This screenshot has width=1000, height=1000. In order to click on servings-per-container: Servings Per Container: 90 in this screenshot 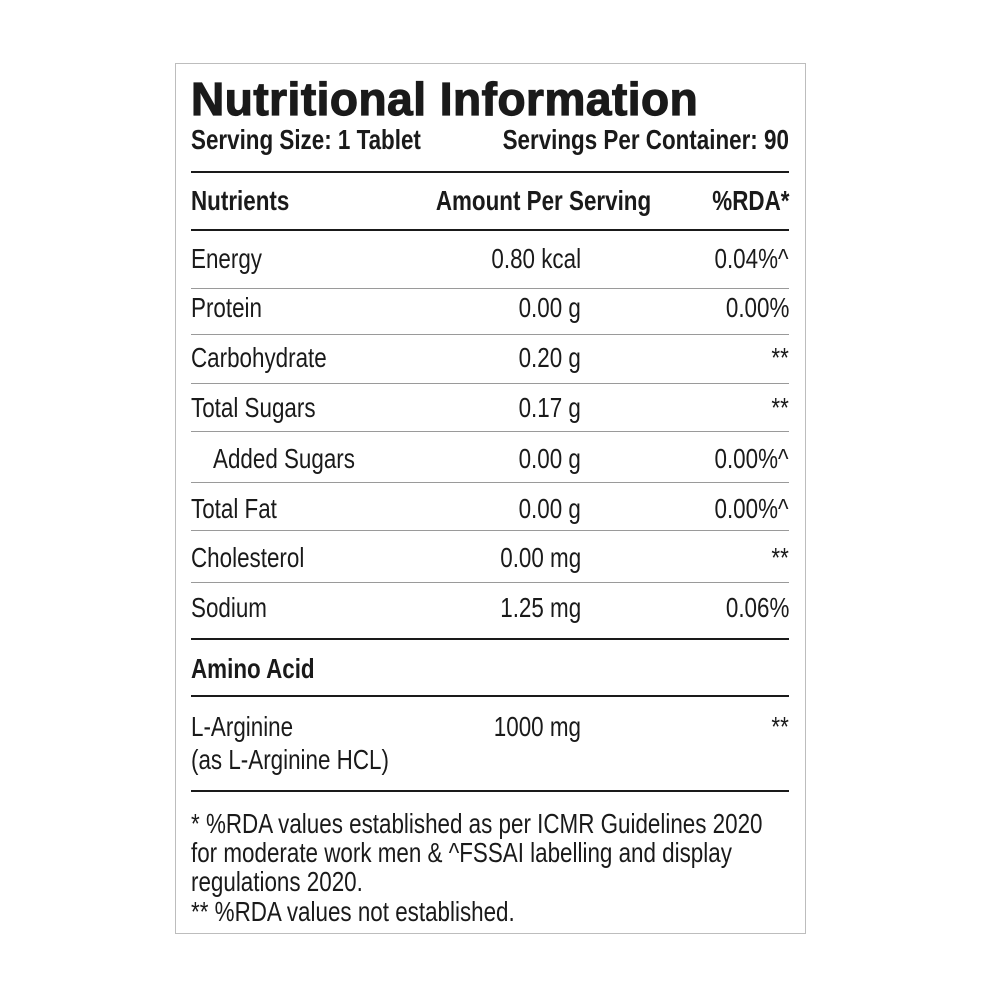, I will do `click(645, 139)`.